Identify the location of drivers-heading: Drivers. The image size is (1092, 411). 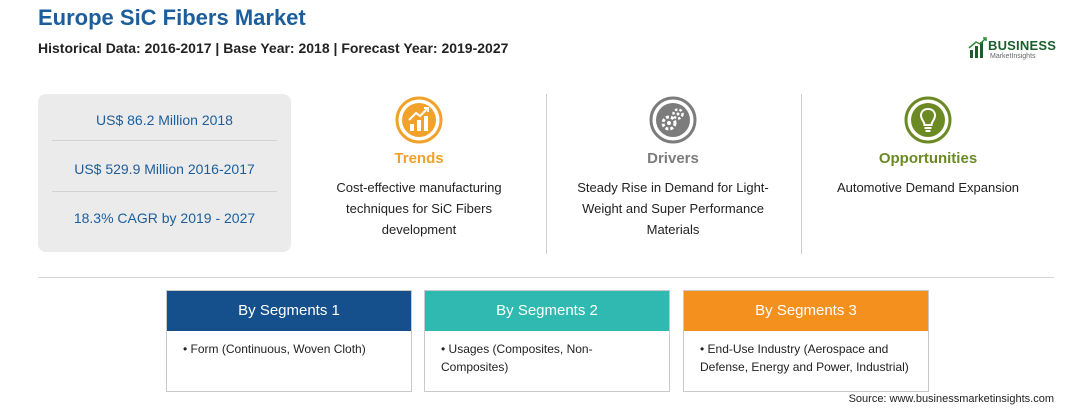
(673, 158).